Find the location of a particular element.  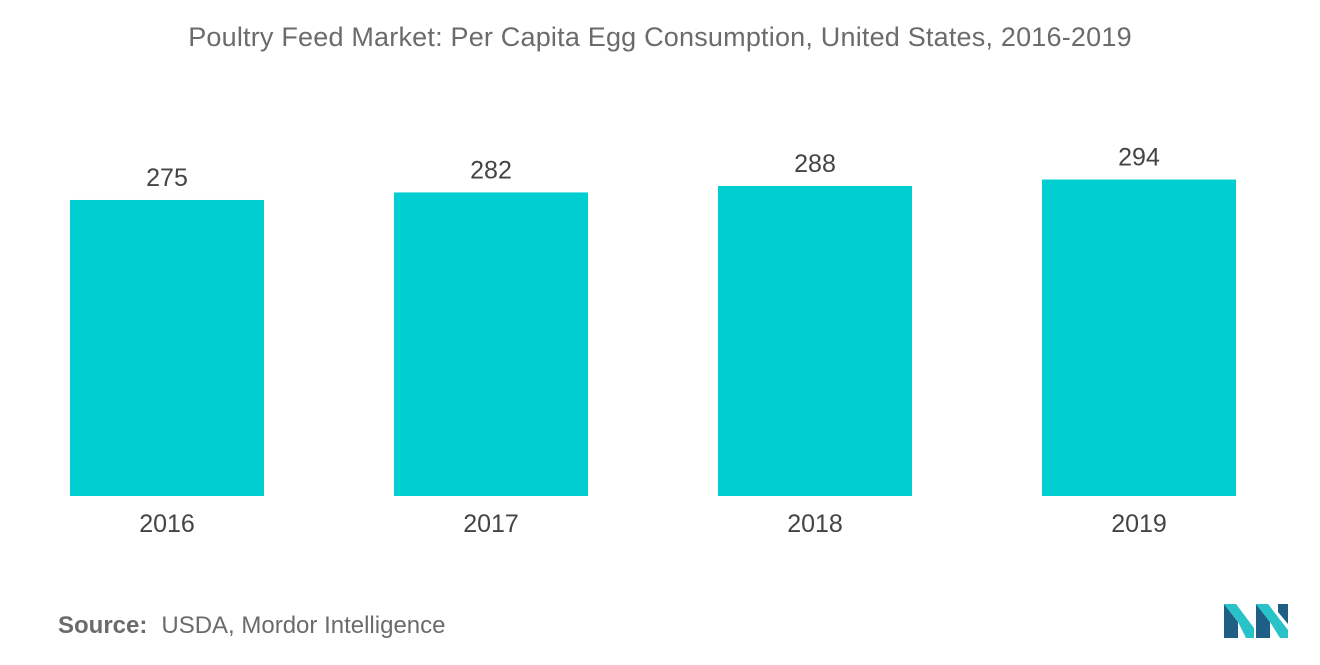

category-labels-group: 2016 2017 2018 2019 is located at coordinates (653, 524).